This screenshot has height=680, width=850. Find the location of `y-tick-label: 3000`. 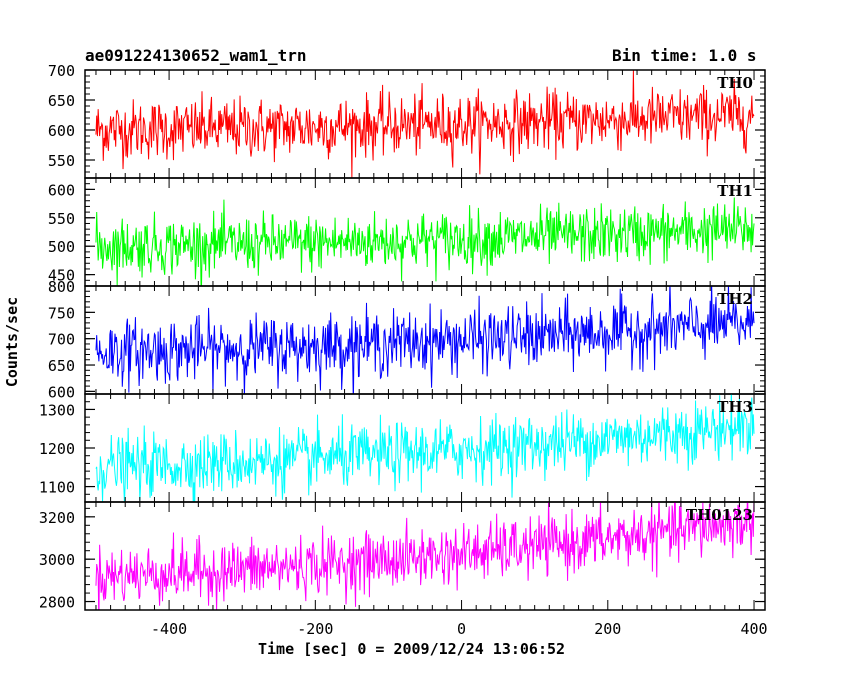

y-tick-label: 3000 is located at coordinates (57, 560).